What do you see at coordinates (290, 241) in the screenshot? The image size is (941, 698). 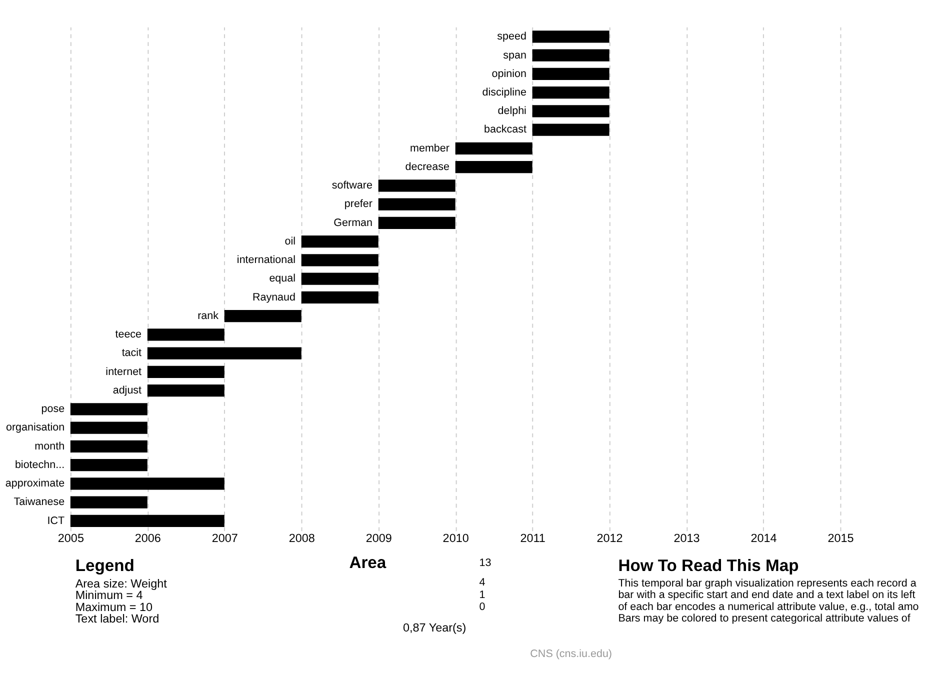 I see `y-tick-label: oil` at bounding box center [290, 241].